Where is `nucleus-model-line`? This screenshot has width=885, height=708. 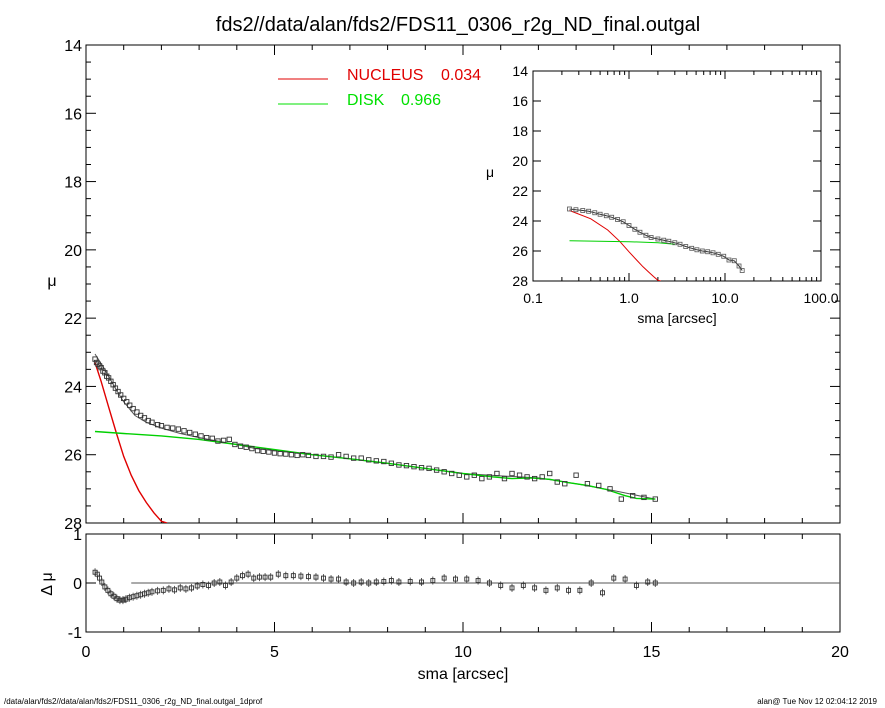 nucleus-model-line is located at coordinates (131, 442).